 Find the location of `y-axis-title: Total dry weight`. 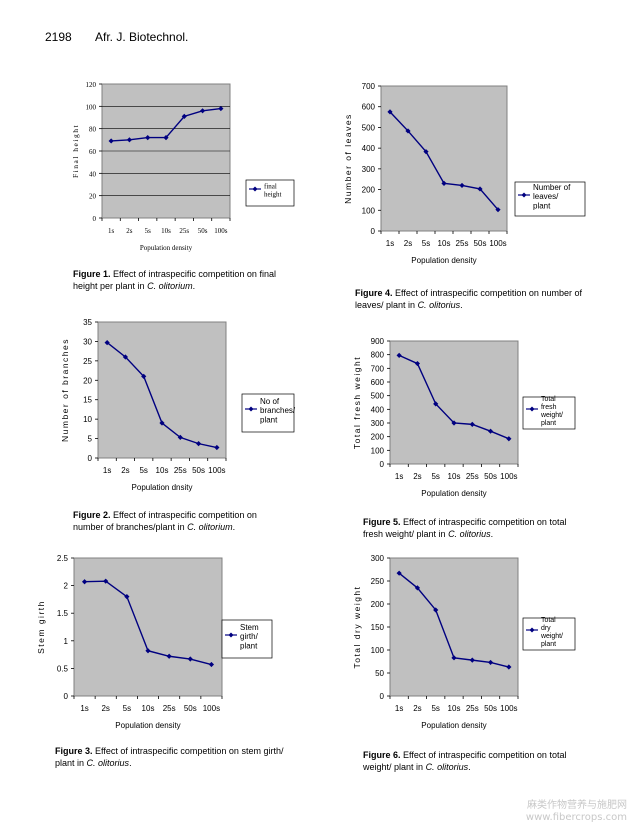

y-axis-title: Total dry weight is located at coordinates (357, 626).